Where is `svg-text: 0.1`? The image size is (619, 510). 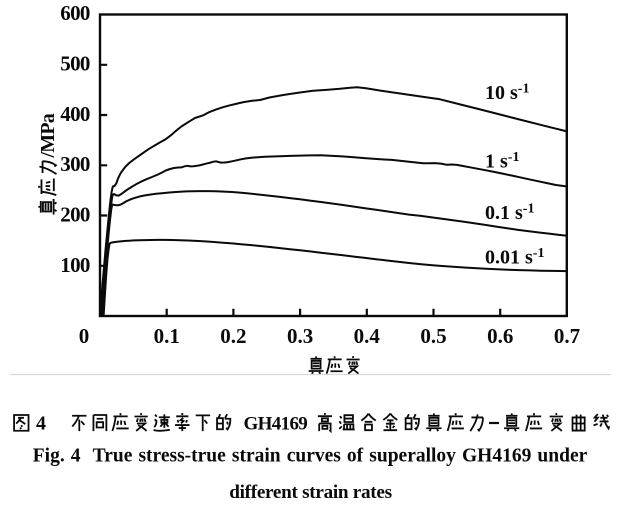
svg-text: 0.1 is located at coordinates (167, 336).